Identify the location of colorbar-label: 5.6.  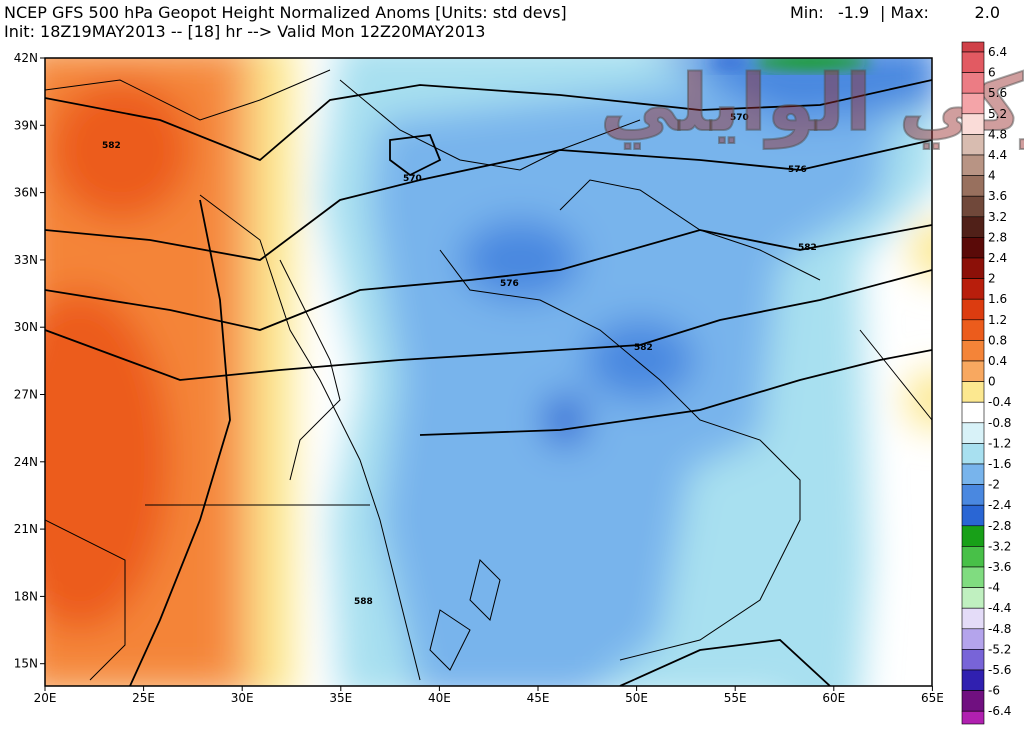
(997, 93).